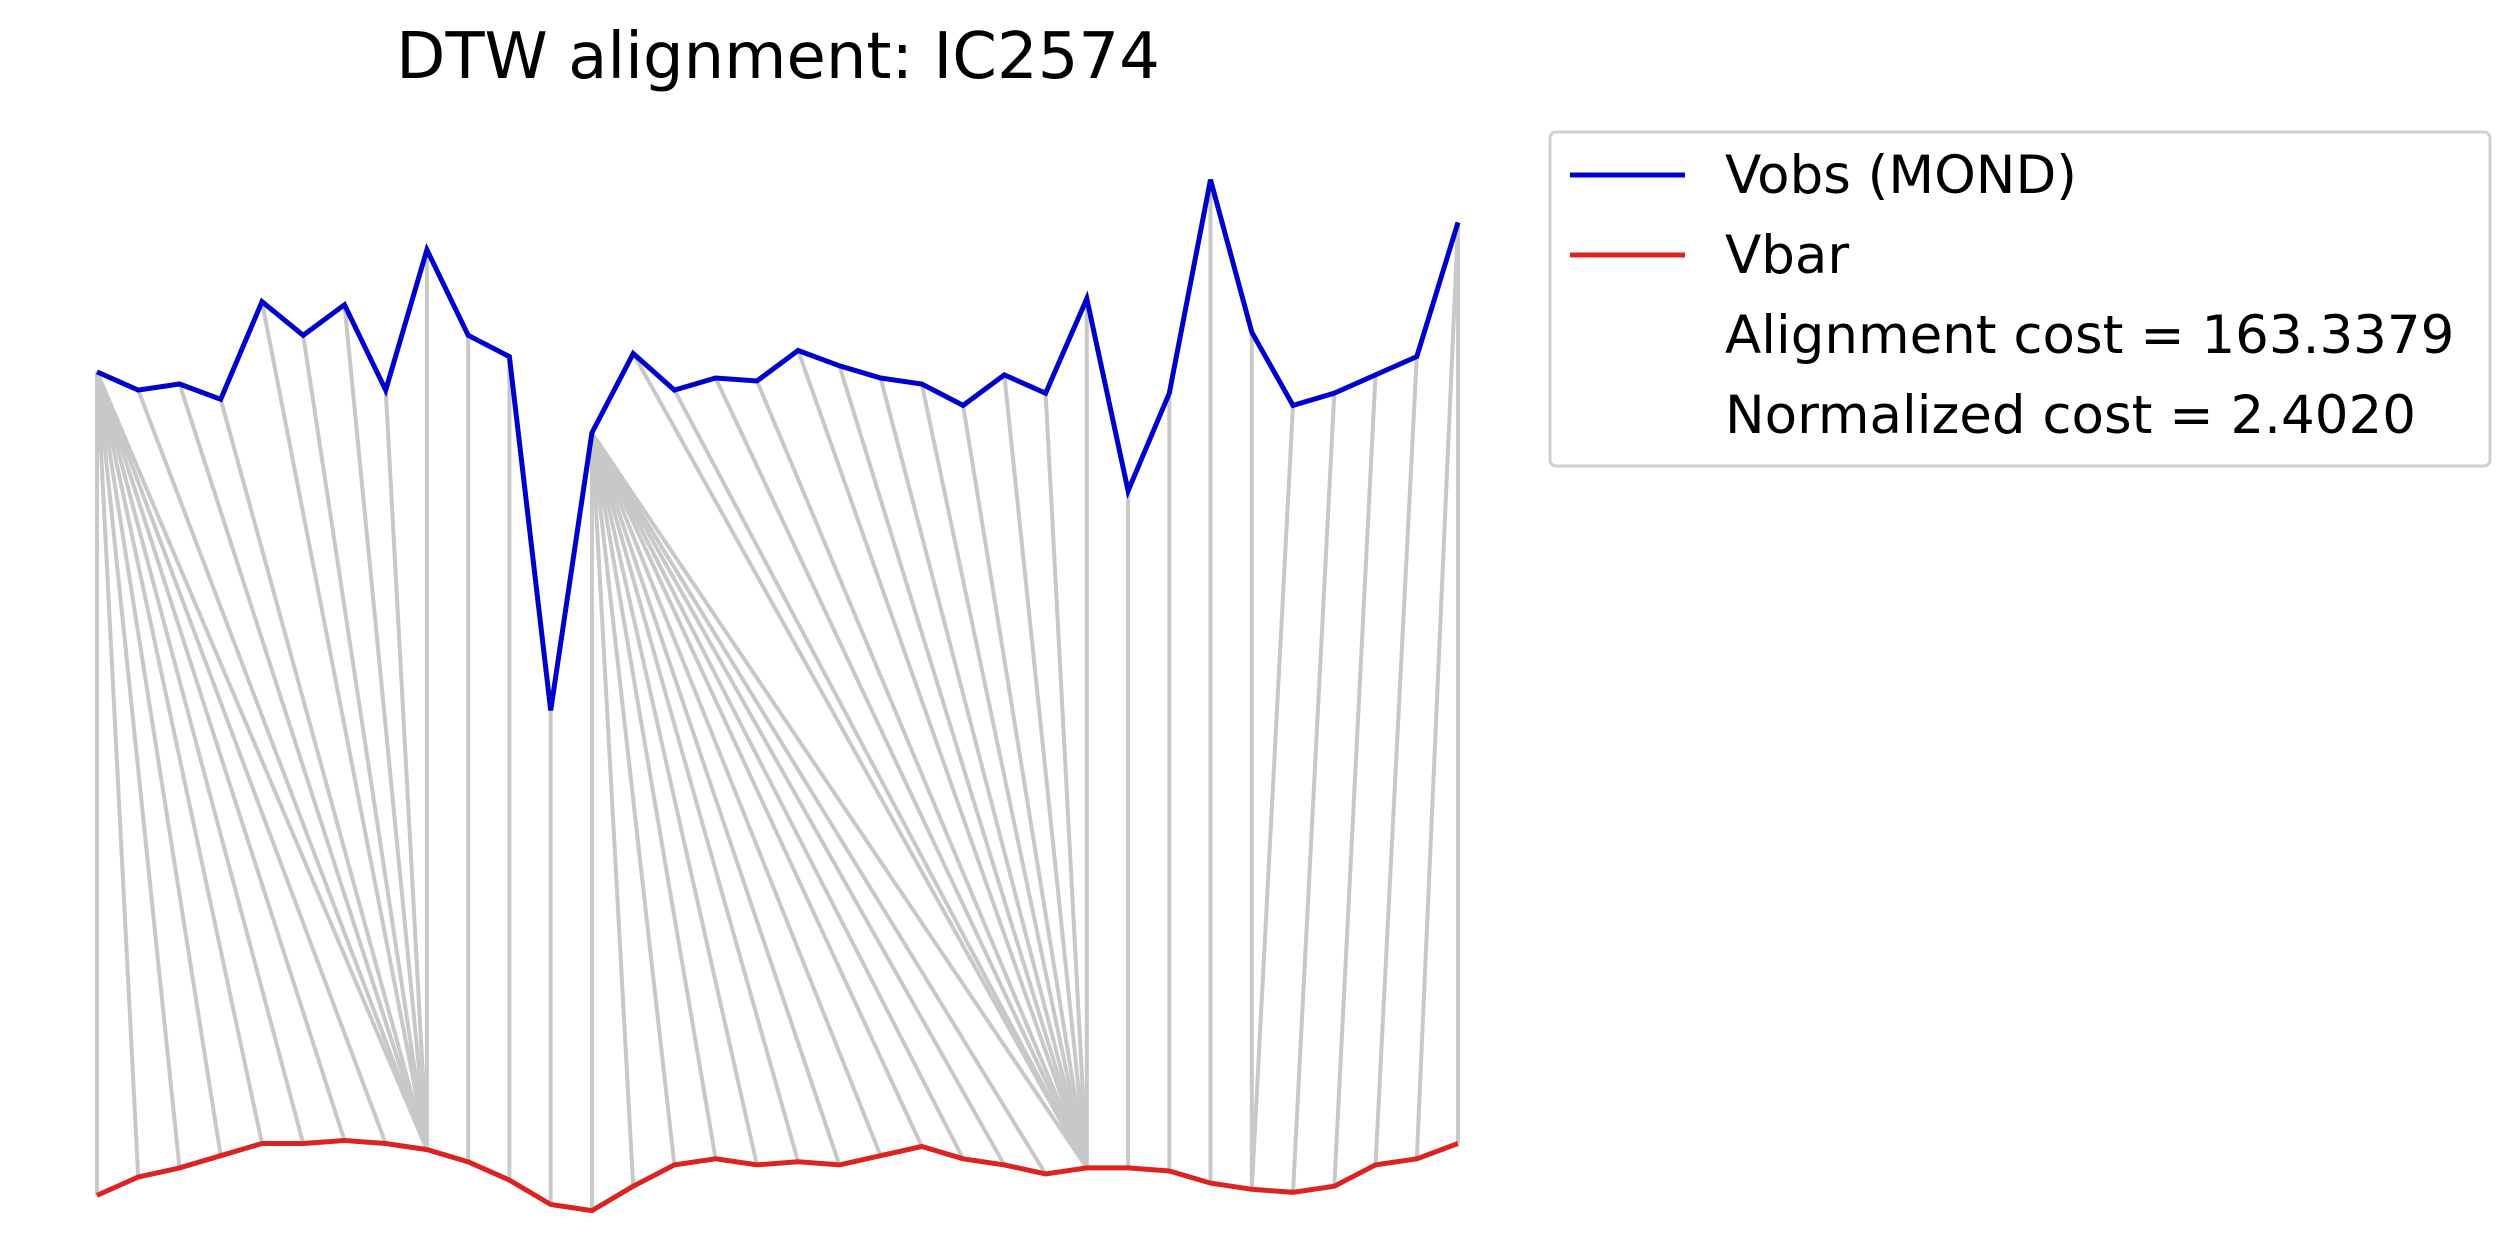 This screenshot has width=2515, height=1243. I want to click on legend-normalized-cost: Normalized cost = 2.4020, so click(2070, 415).